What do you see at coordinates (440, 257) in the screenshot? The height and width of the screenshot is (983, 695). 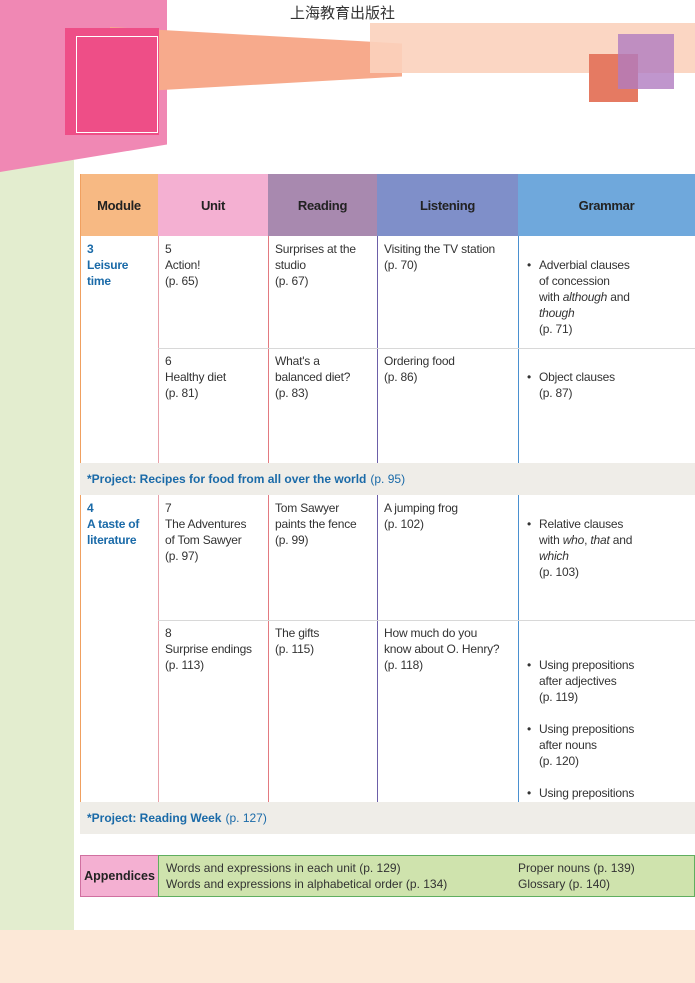 I see `listening-5: Visiting the TV station (p. 70)` at bounding box center [440, 257].